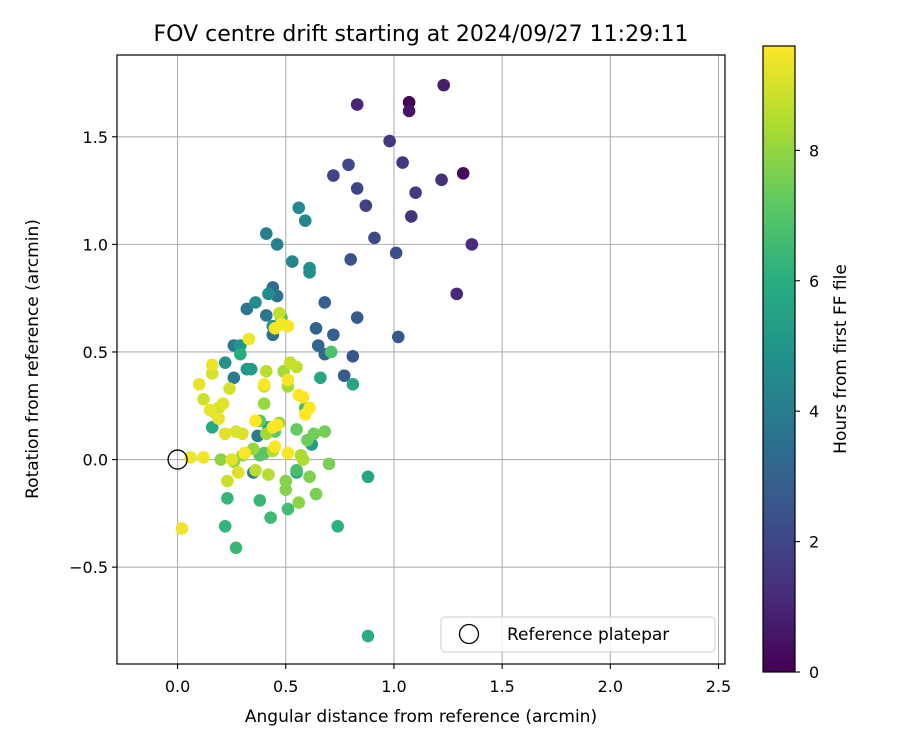  What do you see at coordinates (814, 411) in the screenshot?
I see `colorbar-tick-label: 4` at bounding box center [814, 411].